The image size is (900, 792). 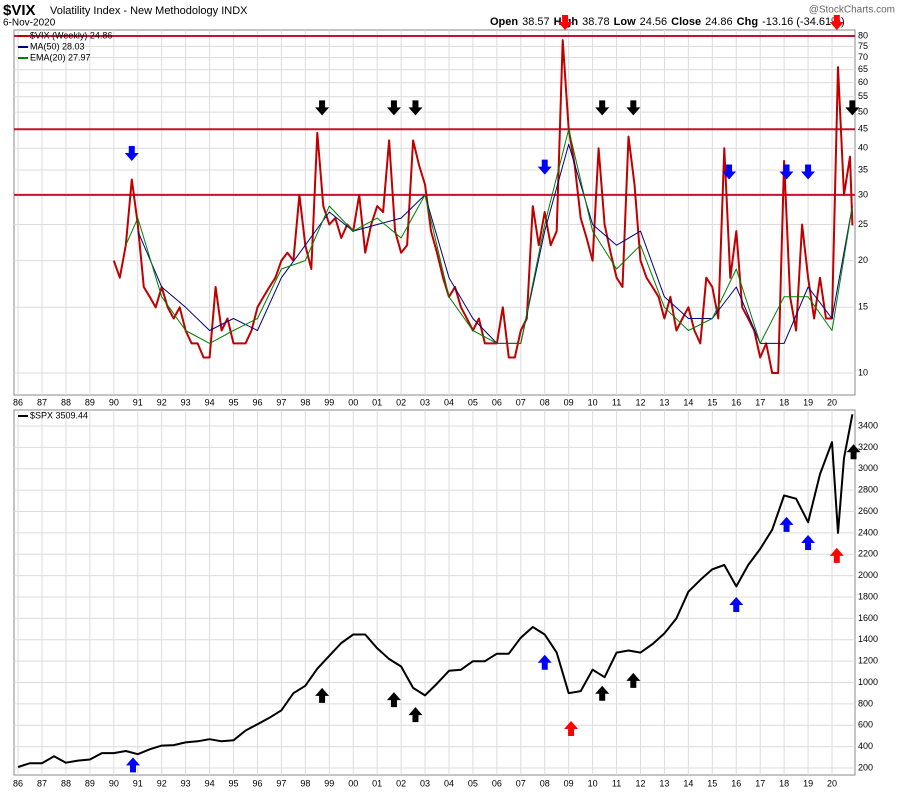 I want to click on y-tick-label: 1600, so click(x=868, y=618).